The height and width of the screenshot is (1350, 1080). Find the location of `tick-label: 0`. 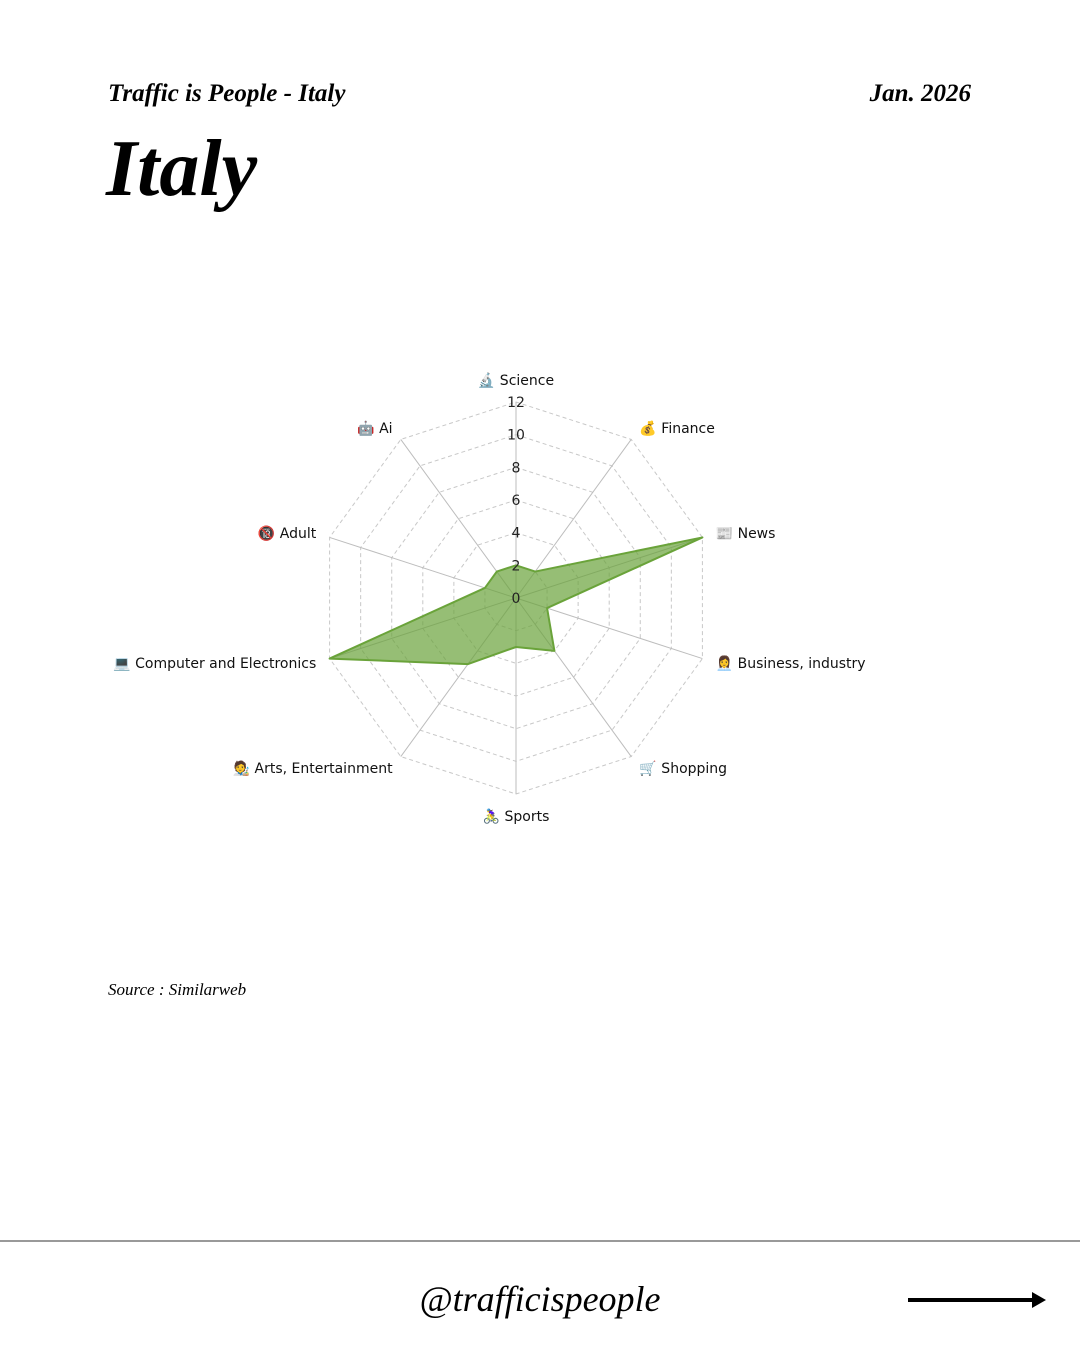

tick-label: 0 is located at coordinates (516, 599).